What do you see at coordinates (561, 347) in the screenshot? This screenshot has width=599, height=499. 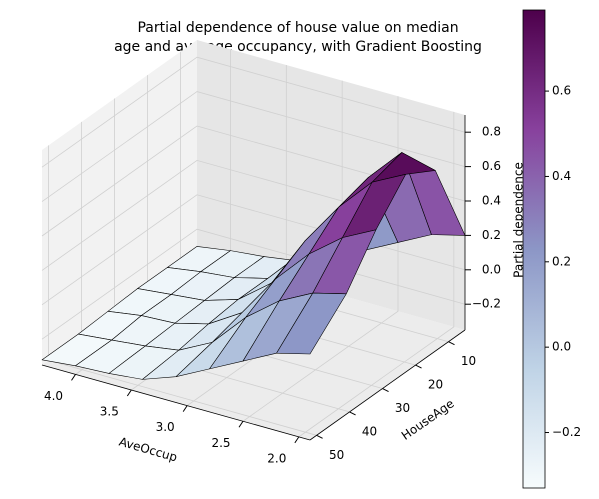 I see `colorbar-tick-label: 0.0` at bounding box center [561, 347].